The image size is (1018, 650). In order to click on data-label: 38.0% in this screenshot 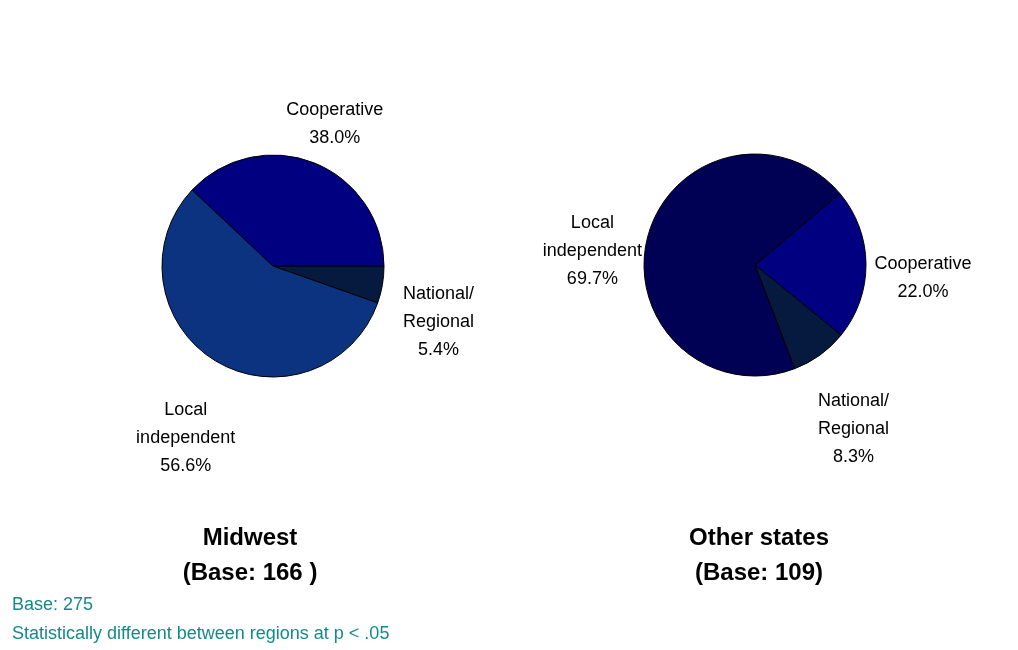, I will do `click(335, 136)`.